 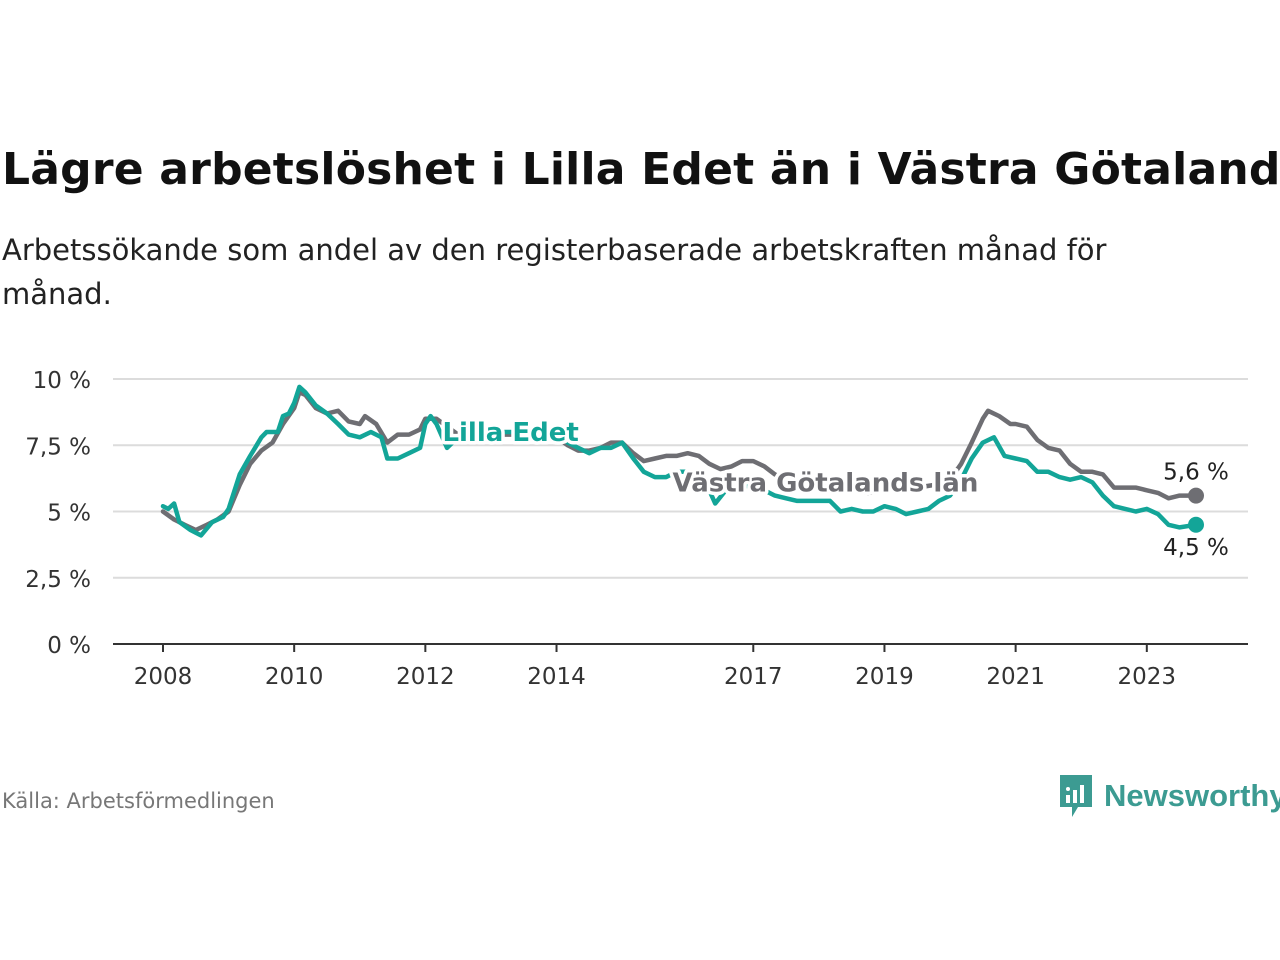 I want to click on y-tick-label: 7,5 %, so click(x=58, y=447).